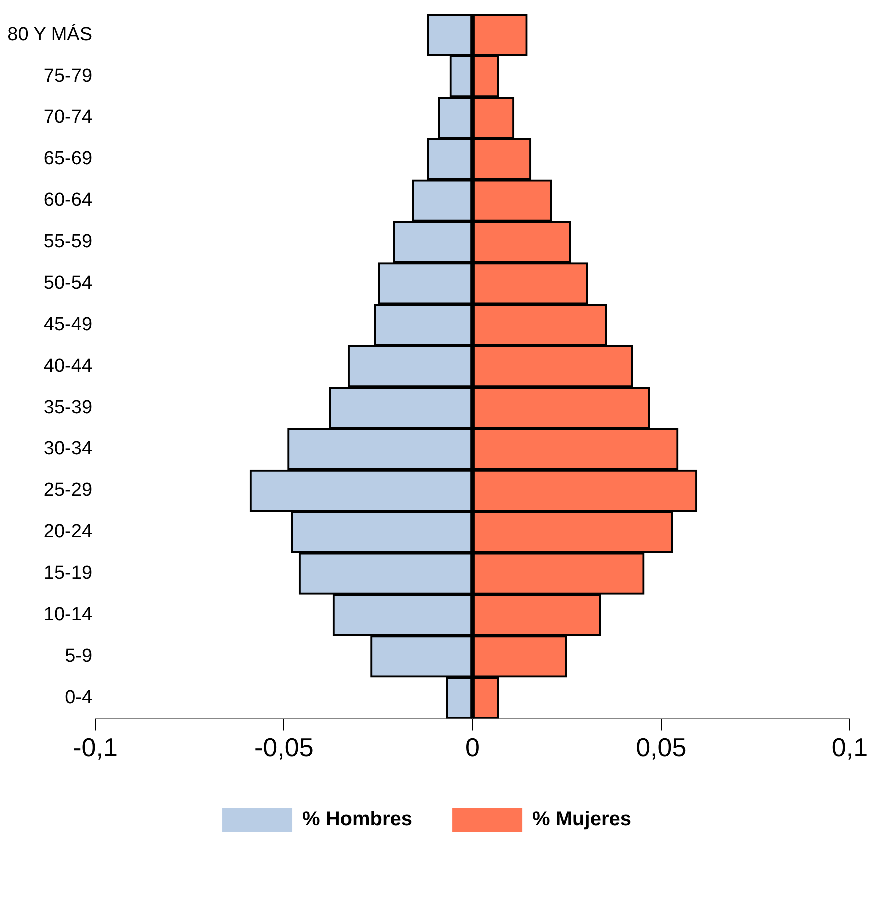 The image size is (872, 916). What do you see at coordinates (68, 201) in the screenshot?
I see `y-tick-label: 60-64` at bounding box center [68, 201].